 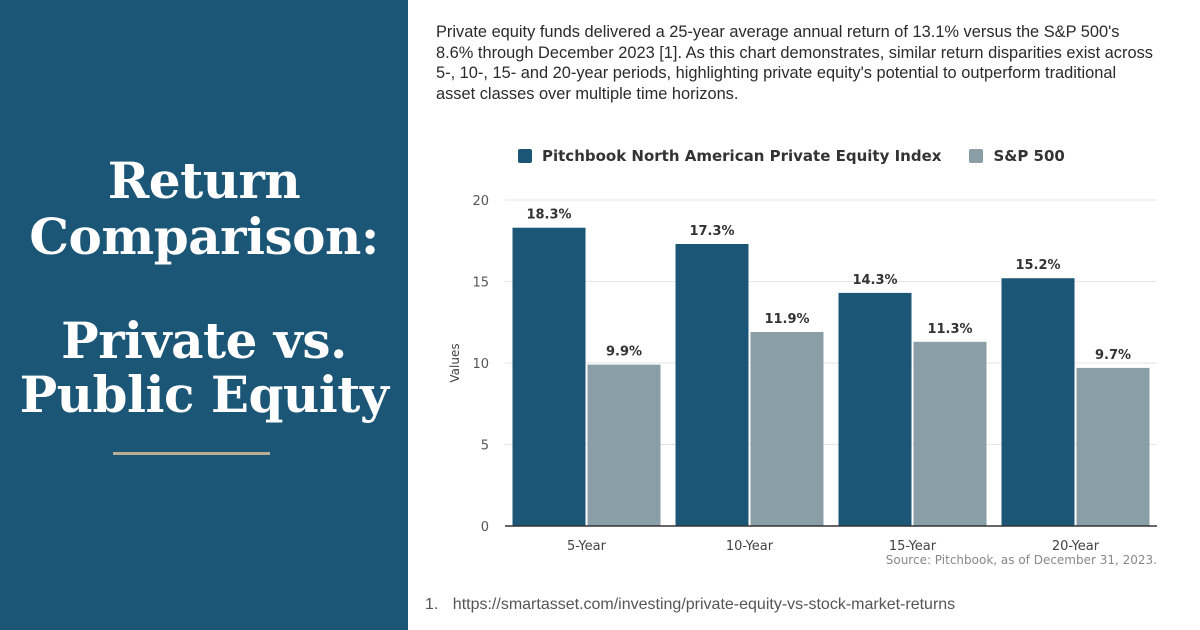 I want to click on data-label: 9.7%, so click(x=1113, y=355).